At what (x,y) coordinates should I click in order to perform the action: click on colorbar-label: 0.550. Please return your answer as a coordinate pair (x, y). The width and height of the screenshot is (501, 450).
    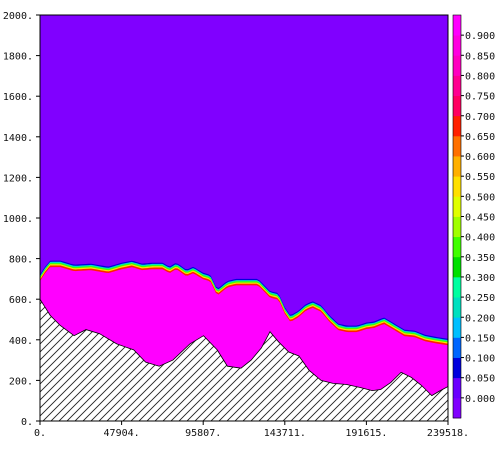
    Looking at the image, I should click on (480, 177).